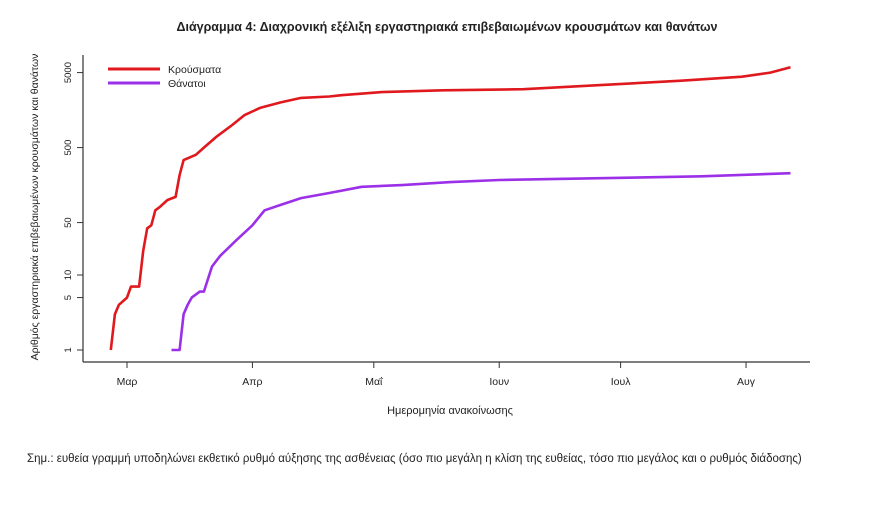 Image resolution: width=880 pixels, height=507 pixels. I want to click on y-tick-label: 1, so click(68, 349).